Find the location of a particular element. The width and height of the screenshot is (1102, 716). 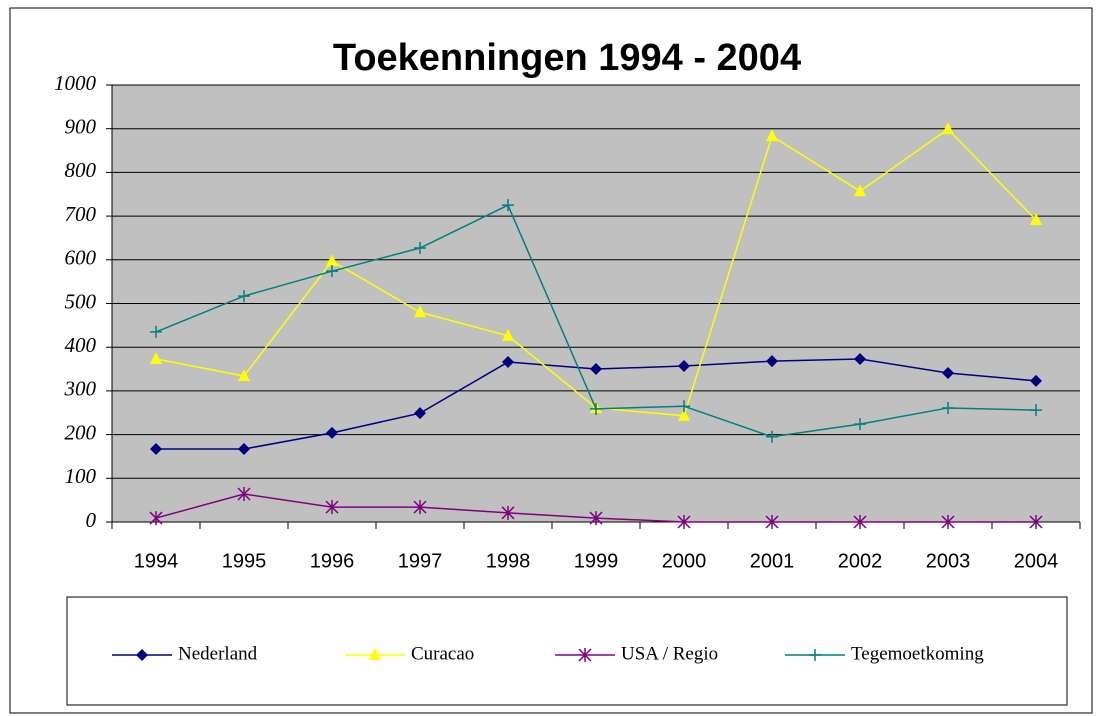

x-tick-label: 1994 is located at coordinates (156, 561).